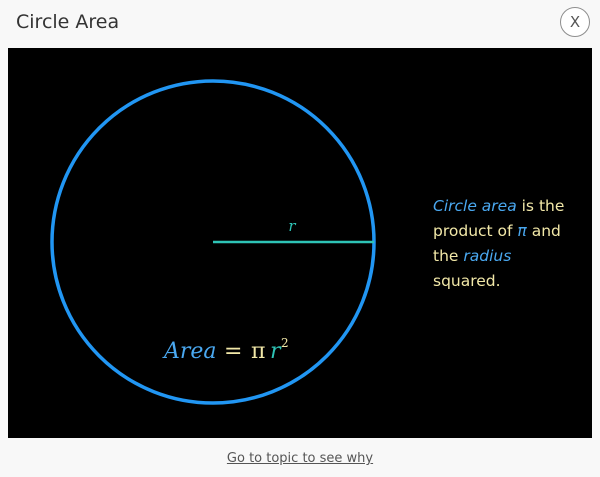  I want to click on area-formula: Area = π r 2, so click(225, 350).